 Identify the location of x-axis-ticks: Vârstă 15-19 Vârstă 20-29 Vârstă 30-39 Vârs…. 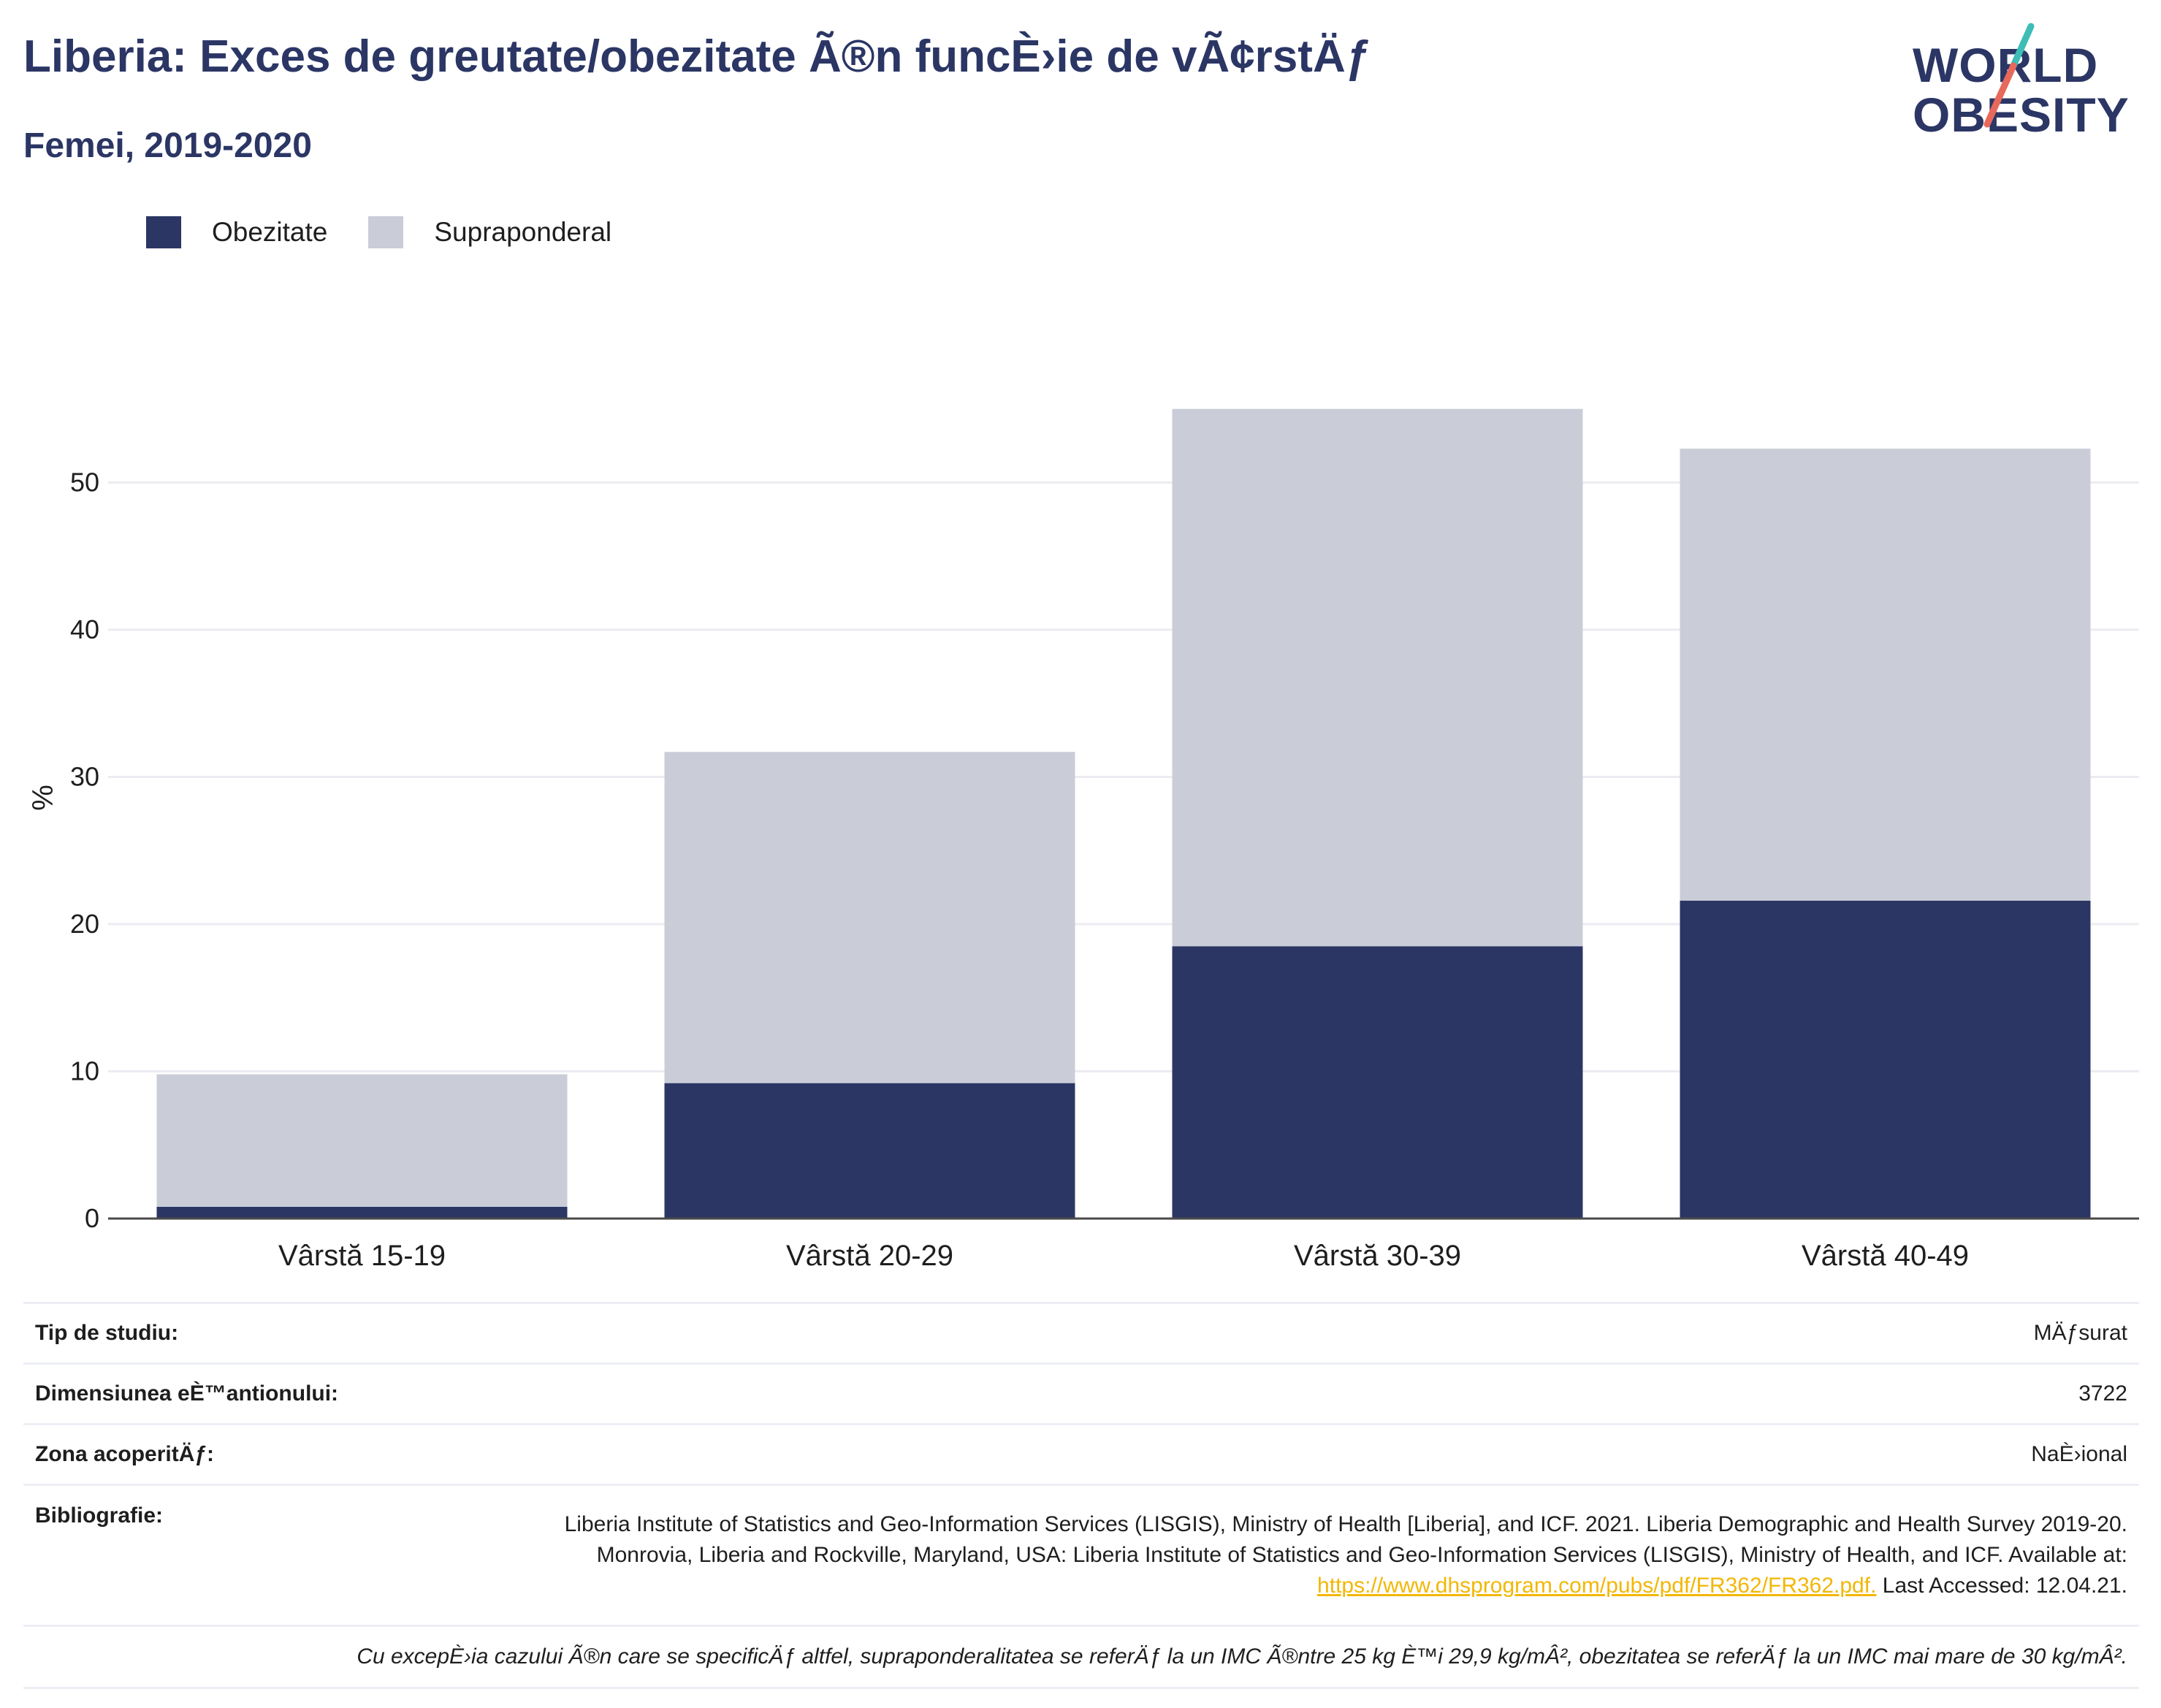
(1123, 1244).